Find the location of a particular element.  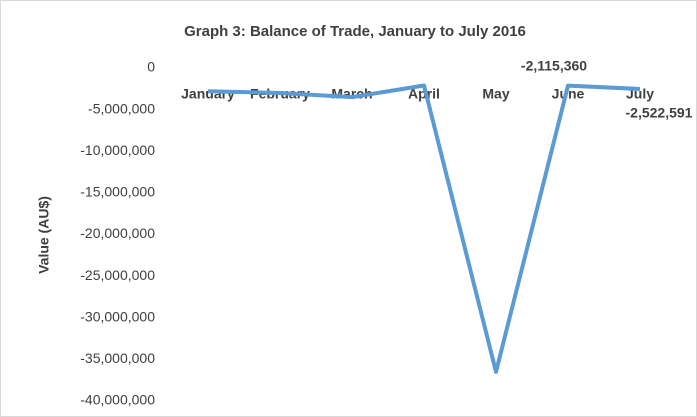

data-label: -2,115,360 is located at coordinates (554, 65).